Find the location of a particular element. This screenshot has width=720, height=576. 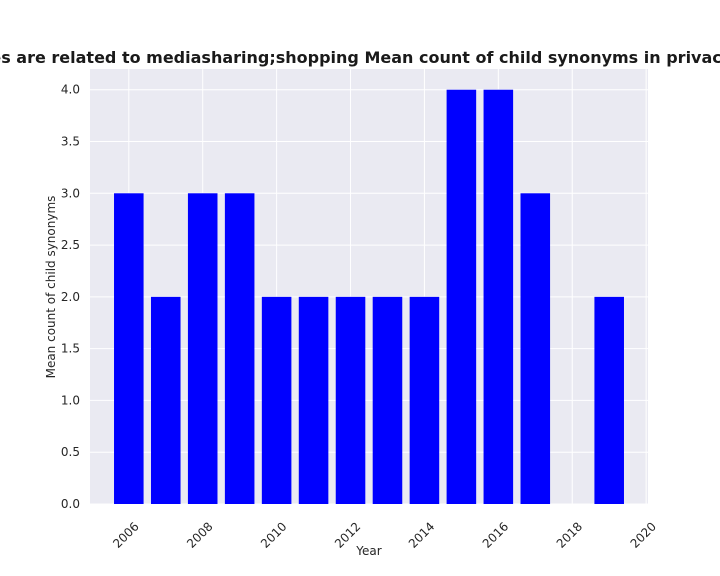

y-tick-label: 3.5 is located at coordinates (70, 142).